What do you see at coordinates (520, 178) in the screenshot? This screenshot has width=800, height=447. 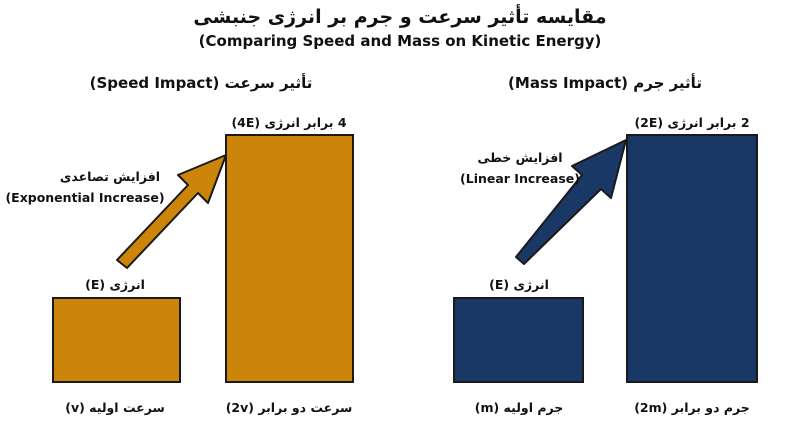 I see `mass-arrow-label-english: (Linear Increase)` at bounding box center [520, 178].